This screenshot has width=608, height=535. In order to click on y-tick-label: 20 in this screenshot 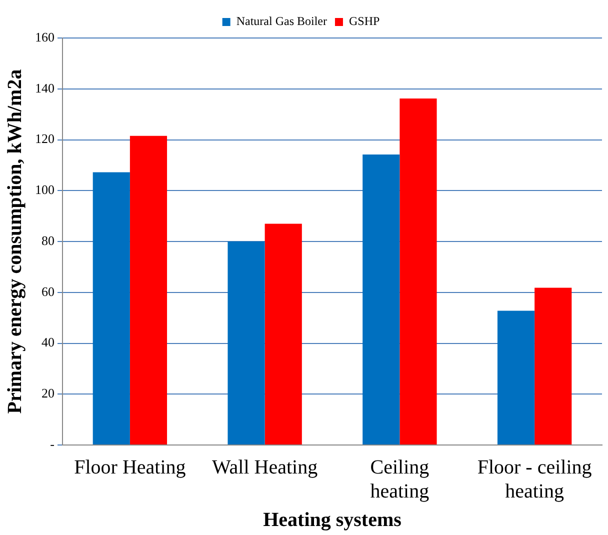, I will do `click(48, 393)`.